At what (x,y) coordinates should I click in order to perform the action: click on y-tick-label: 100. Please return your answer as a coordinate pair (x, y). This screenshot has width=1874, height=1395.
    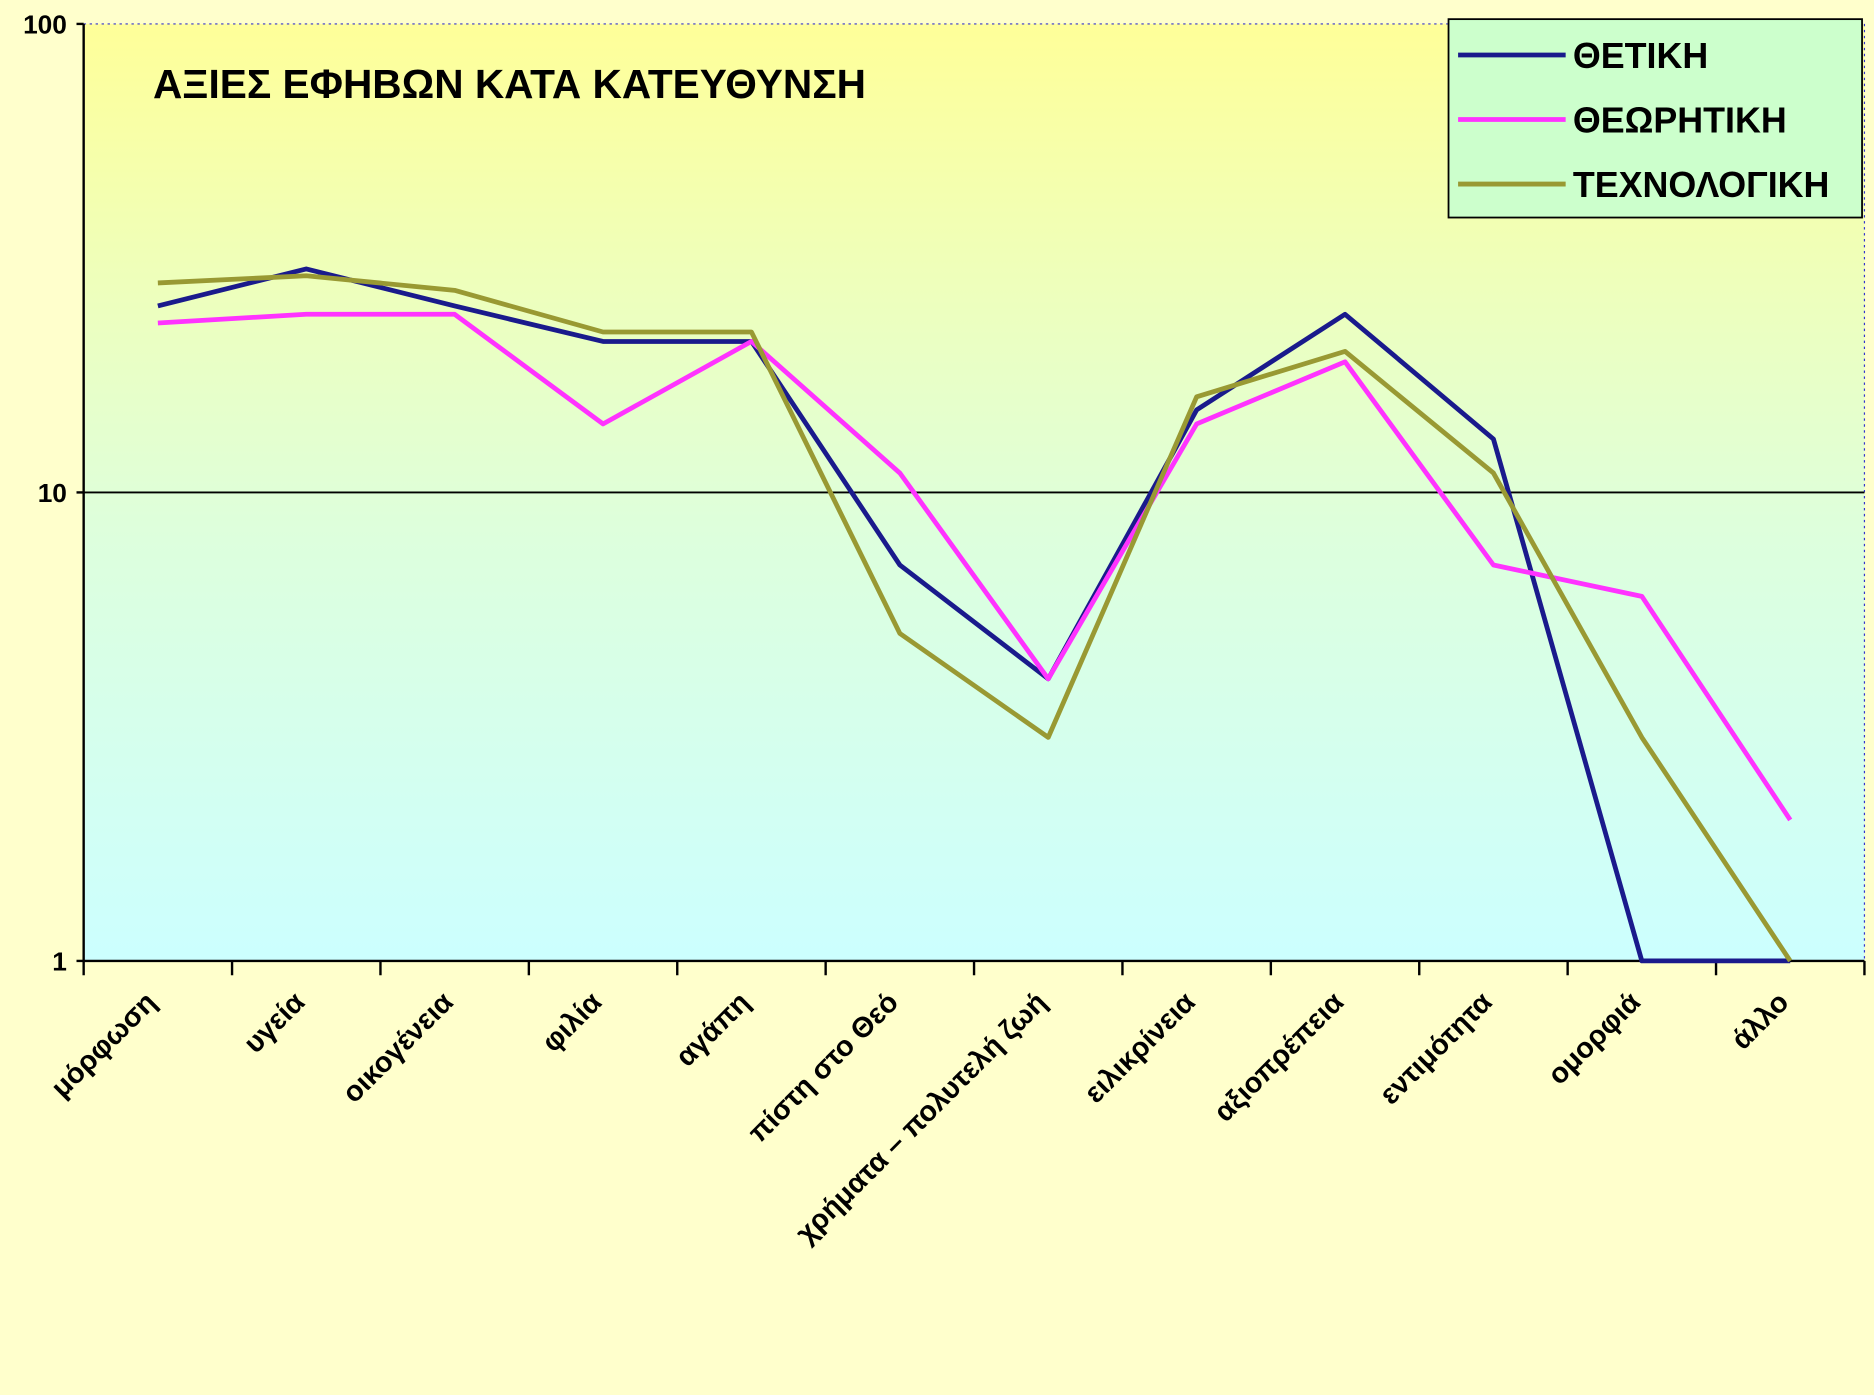
    Looking at the image, I should click on (45, 24).